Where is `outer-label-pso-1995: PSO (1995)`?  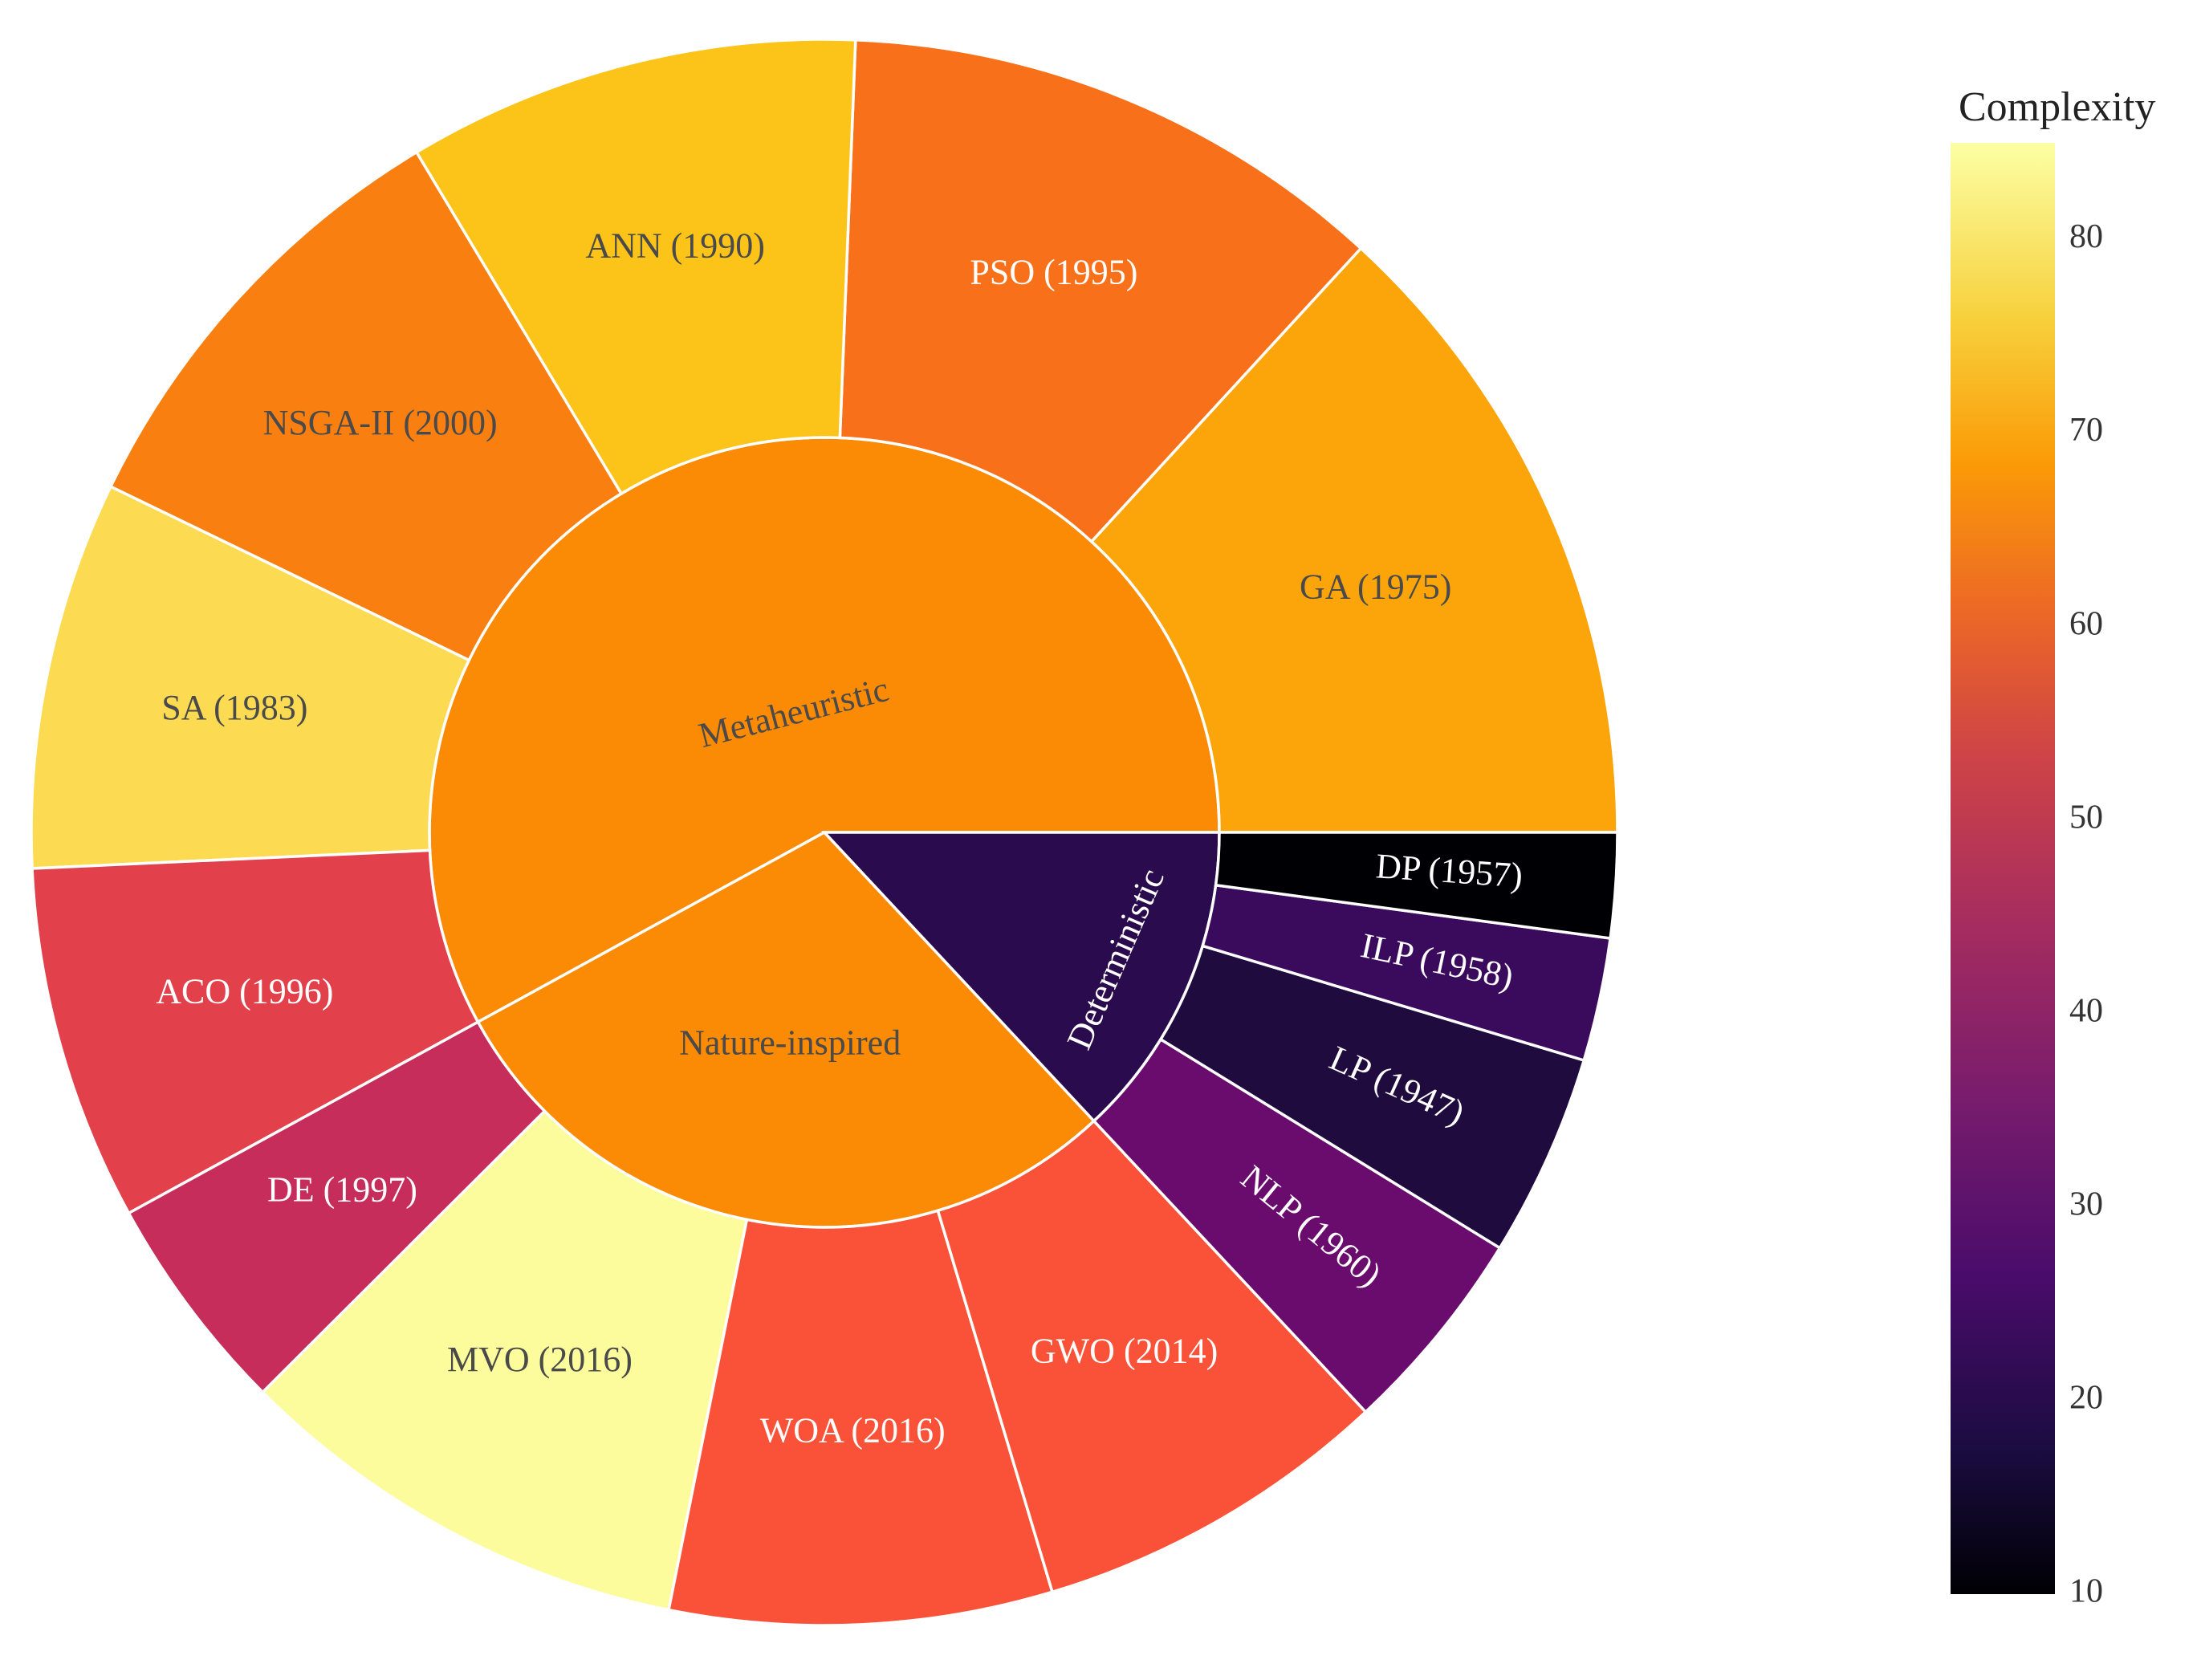
outer-label-pso-1995: PSO (1995) is located at coordinates (1053, 272).